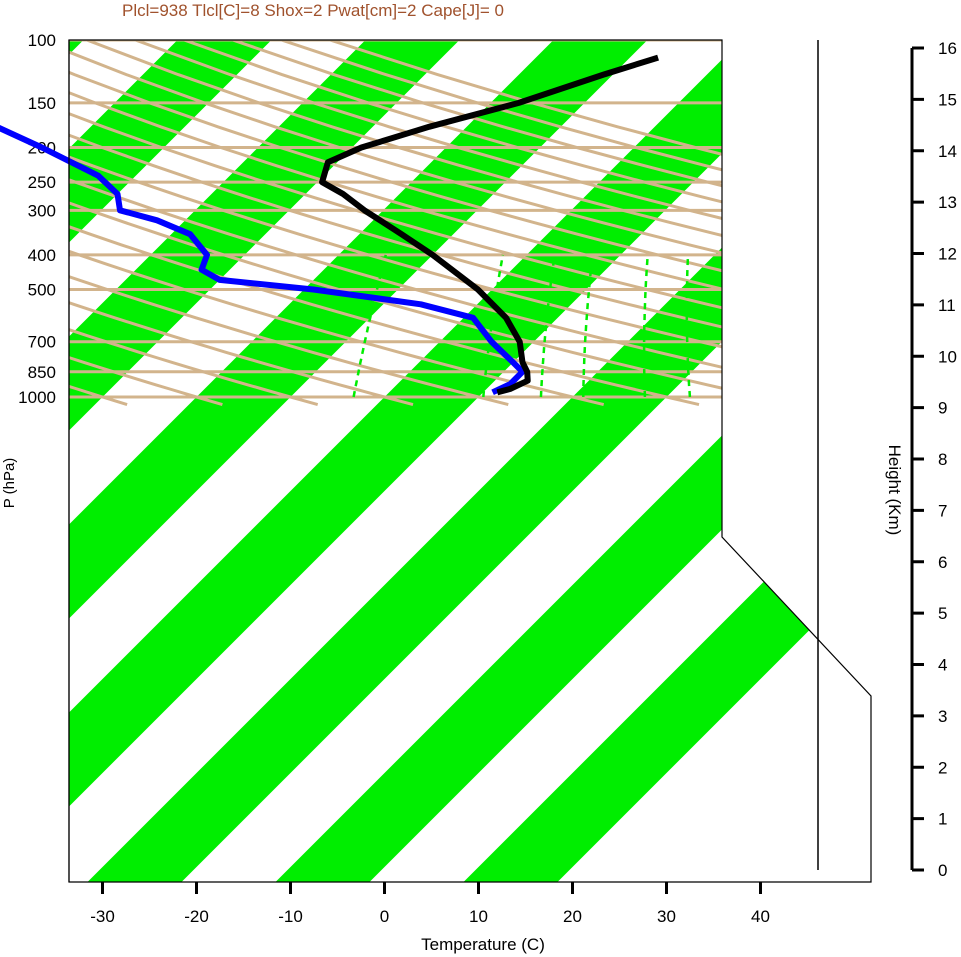 This screenshot has height=957, width=961. What do you see at coordinates (196, 916) in the screenshot?
I see `x-tick-label: -20` at bounding box center [196, 916].